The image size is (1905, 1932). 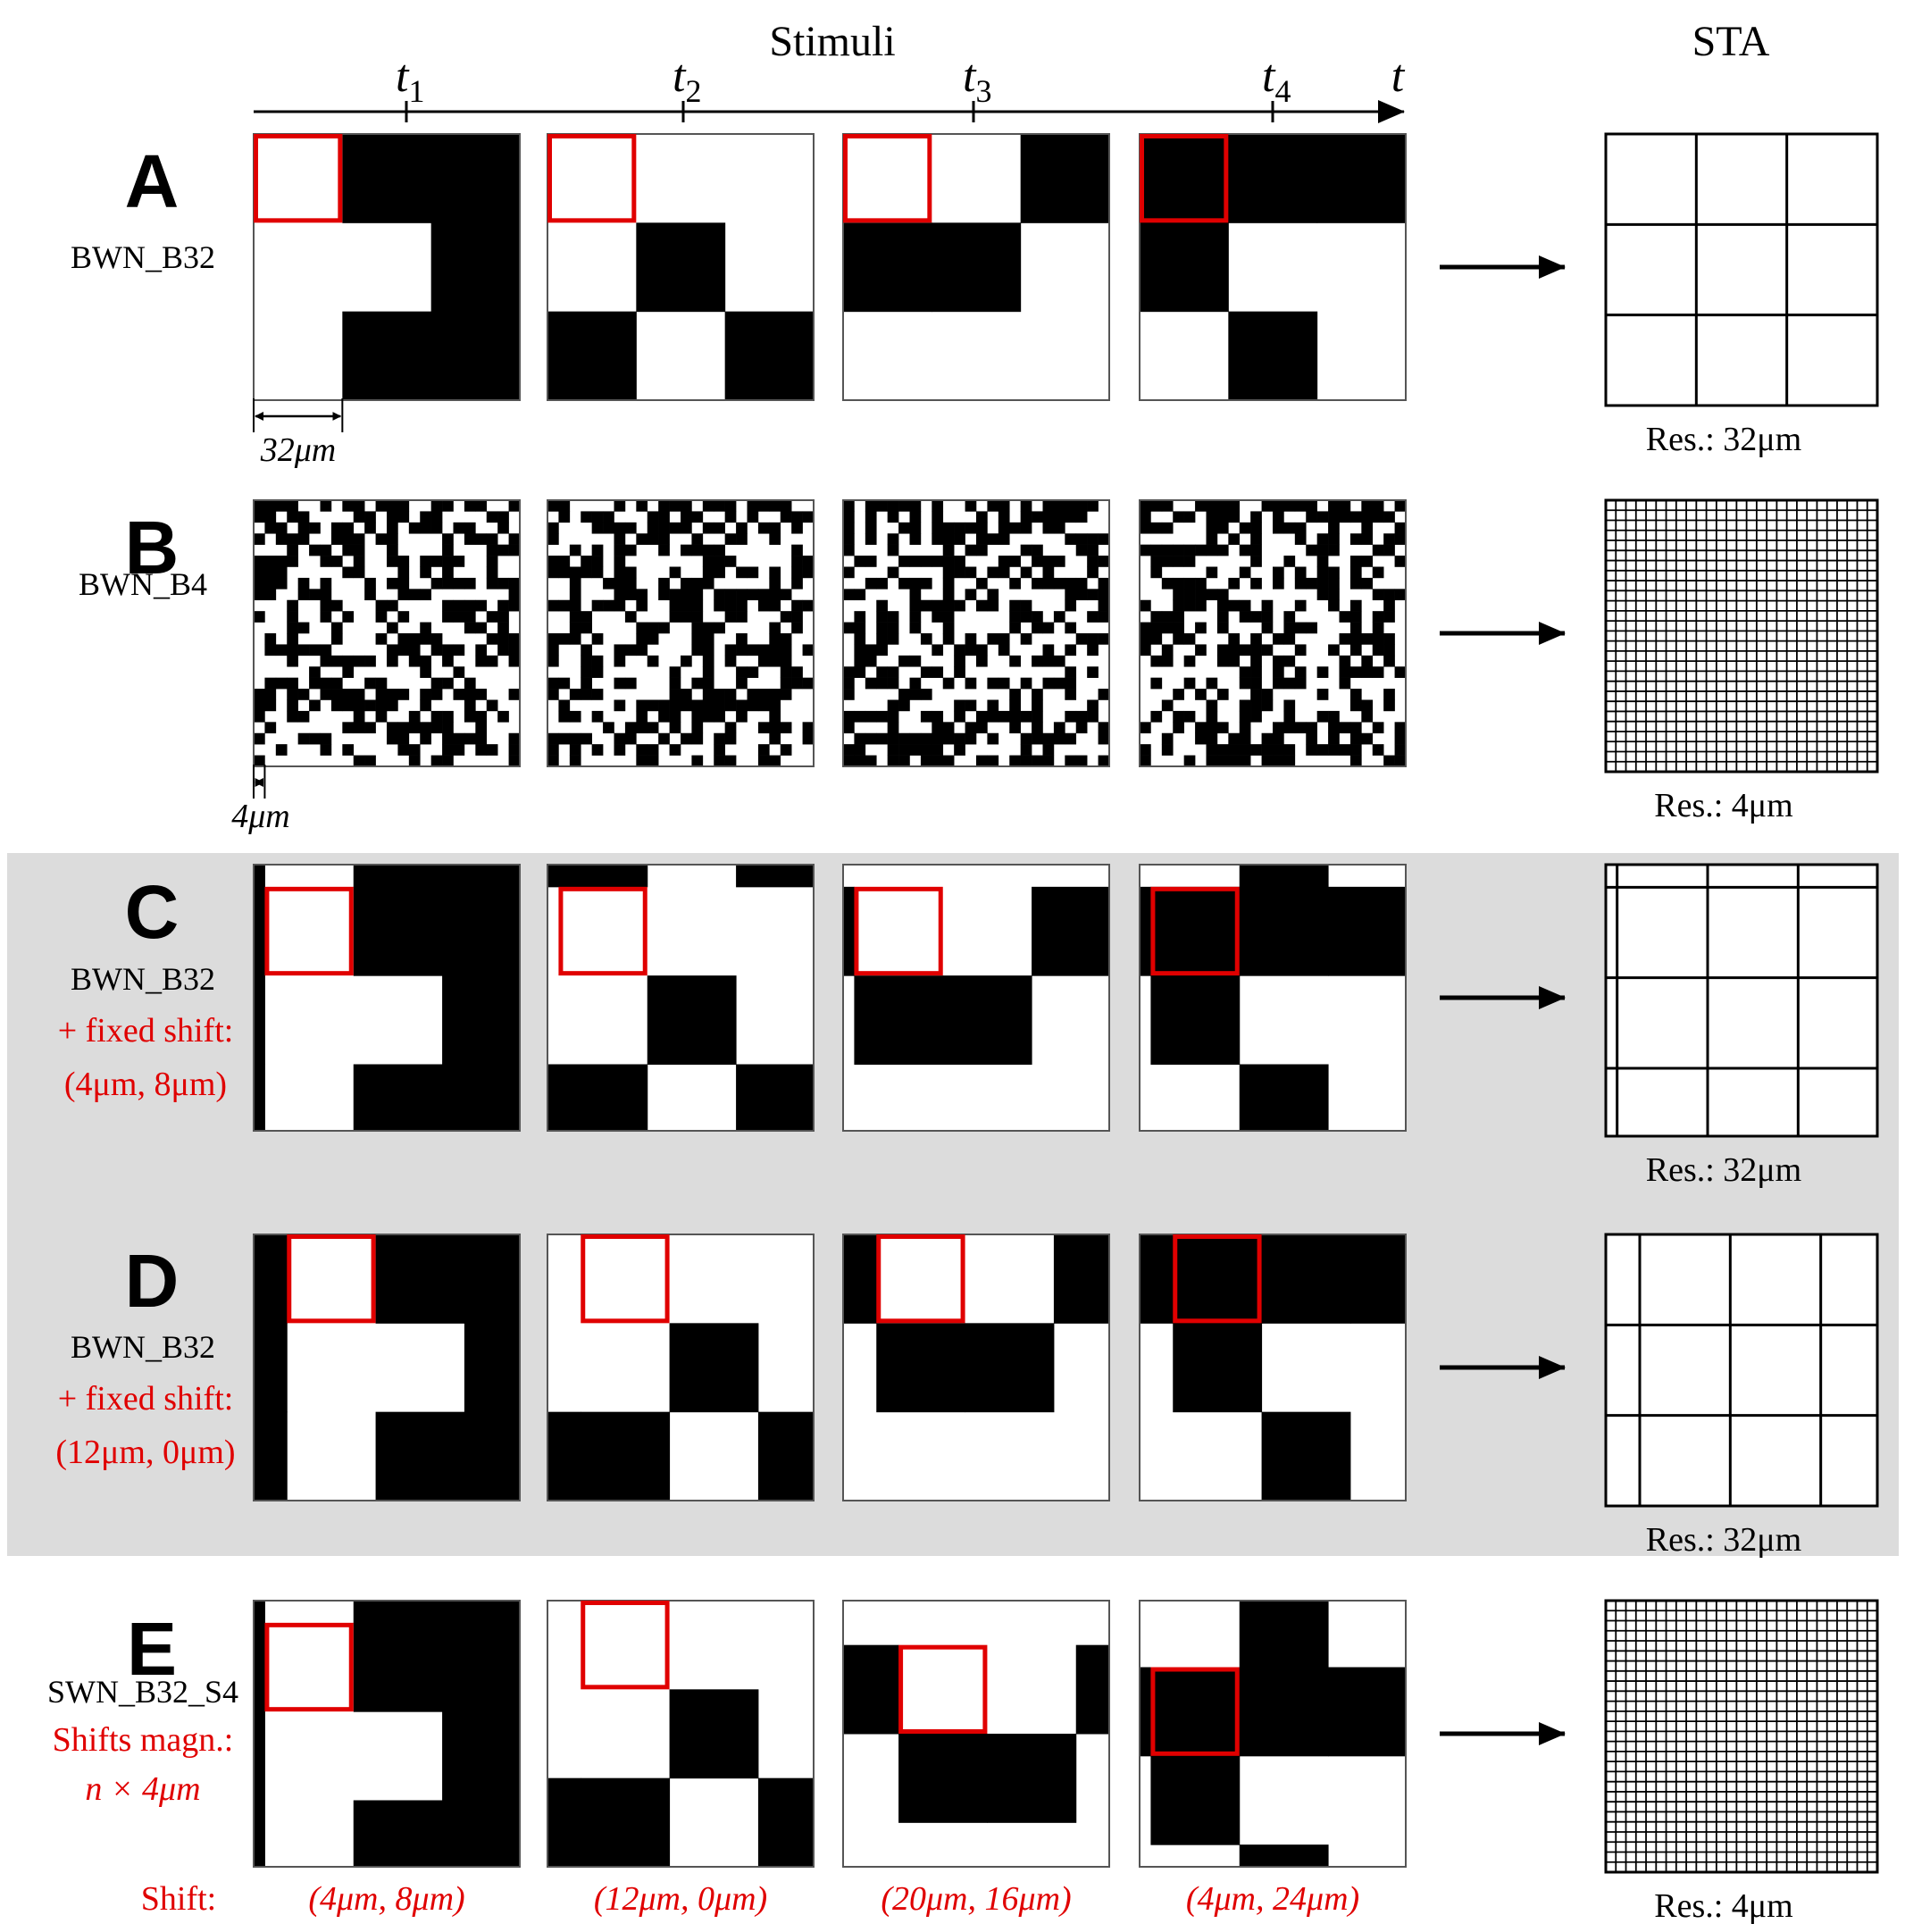 I want to click on shift-label: (4μm, 24μm), so click(x=1273, y=1899).